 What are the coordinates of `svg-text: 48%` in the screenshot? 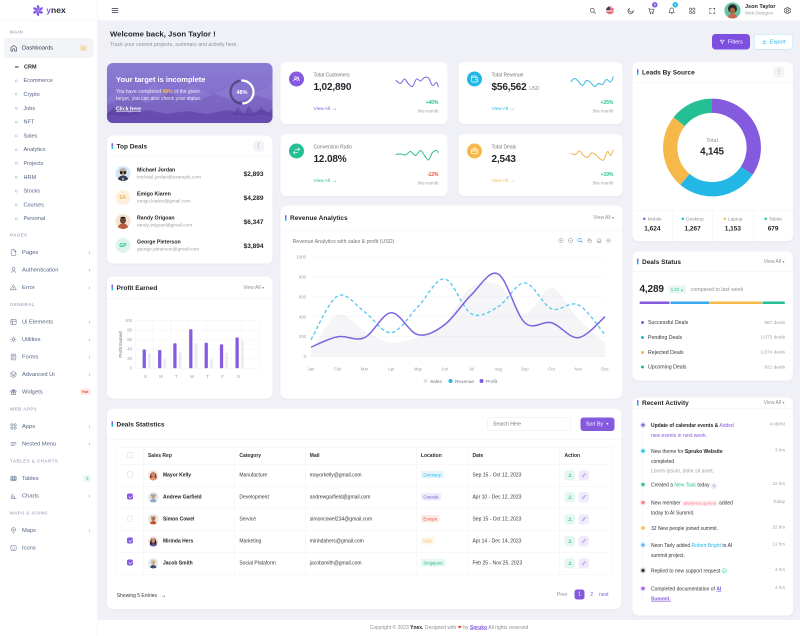 It's located at (241, 93).